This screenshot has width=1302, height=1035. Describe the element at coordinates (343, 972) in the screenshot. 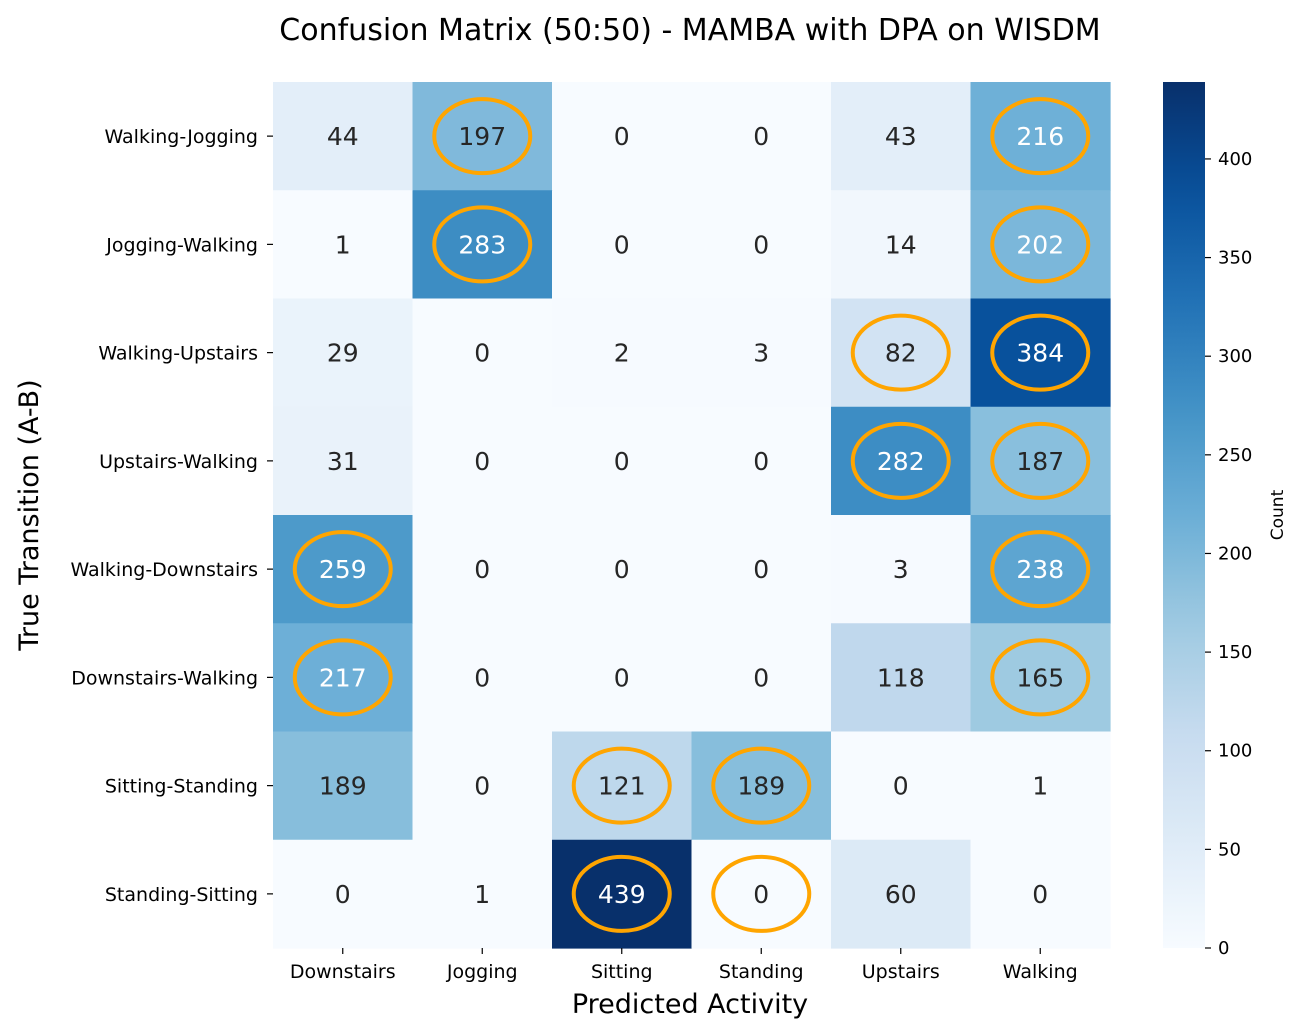

I see `x-tick-label: Downstairs` at that location.